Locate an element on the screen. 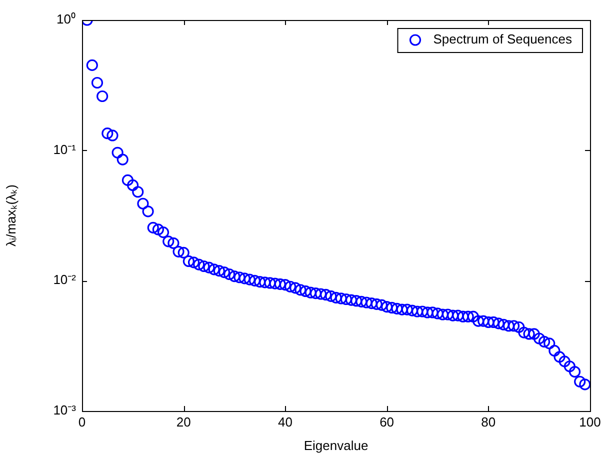 This screenshot has height=454, width=606. legend-label: Spectrum of Sequences is located at coordinates (502, 39).